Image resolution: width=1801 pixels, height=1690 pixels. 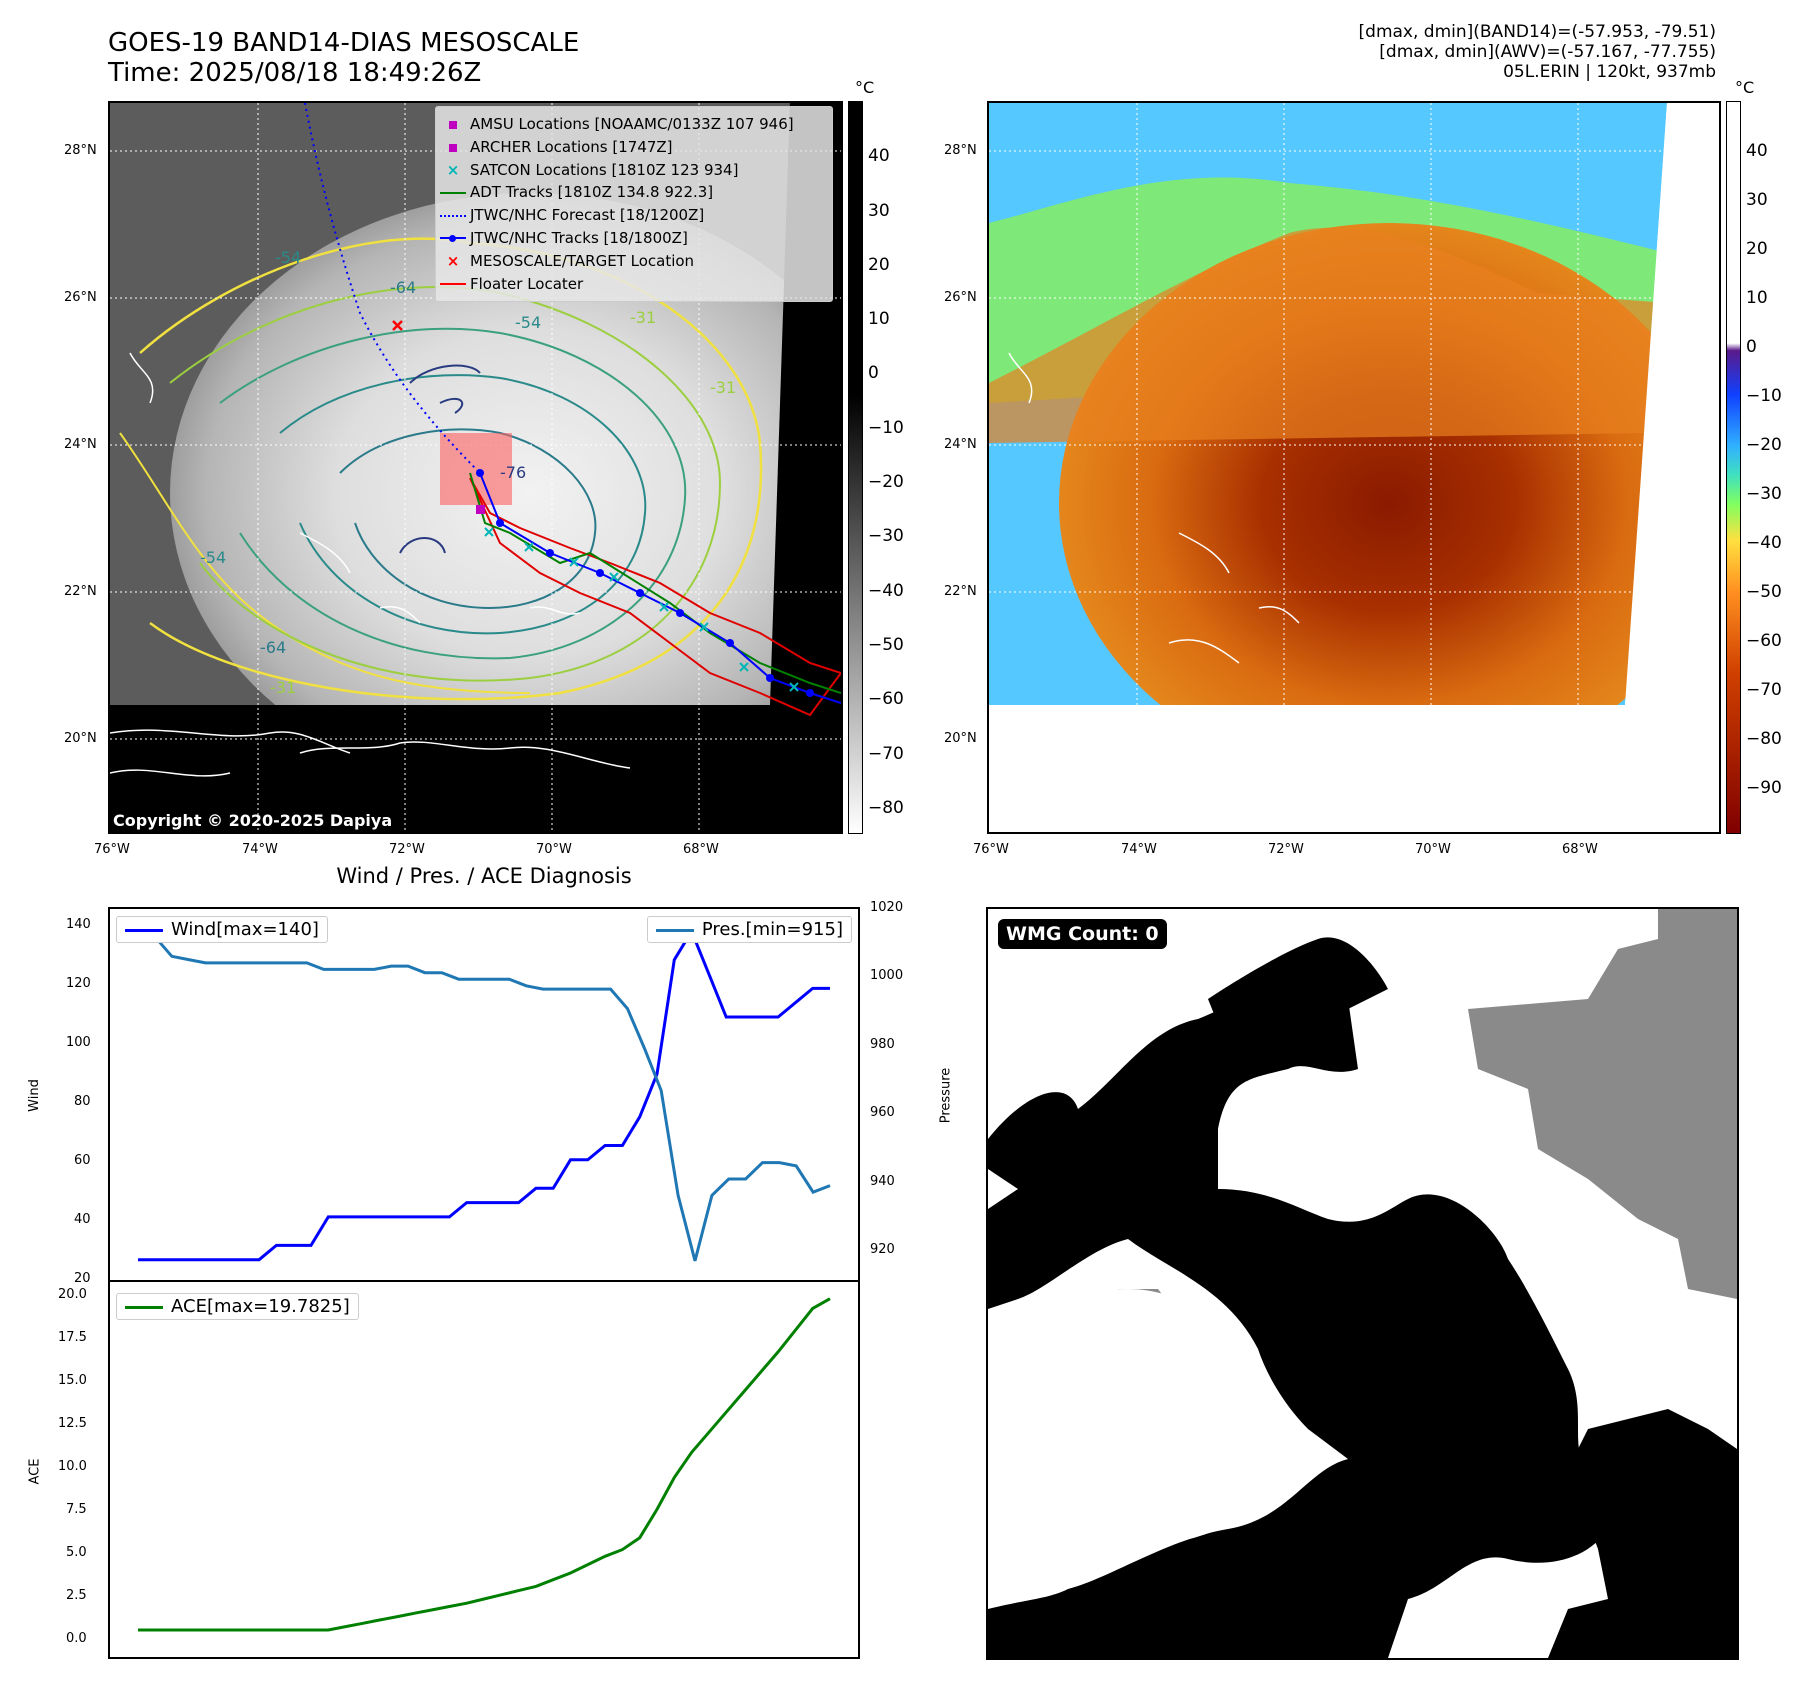 I want to click on wind-tick-80: 80, so click(x=82, y=1101).